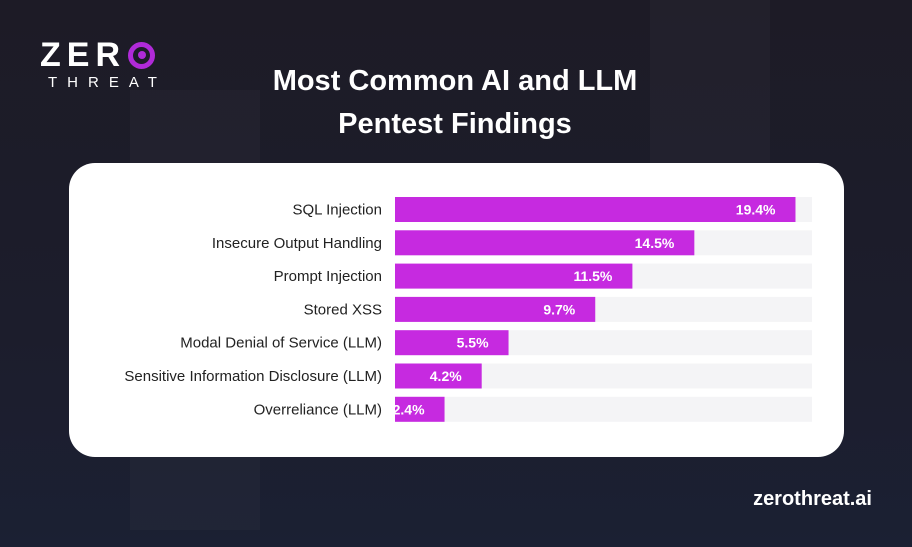  What do you see at coordinates (455, 103) in the screenshot?
I see `chart-title: Most Common AI and LLM Pentest Findings` at bounding box center [455, 103].